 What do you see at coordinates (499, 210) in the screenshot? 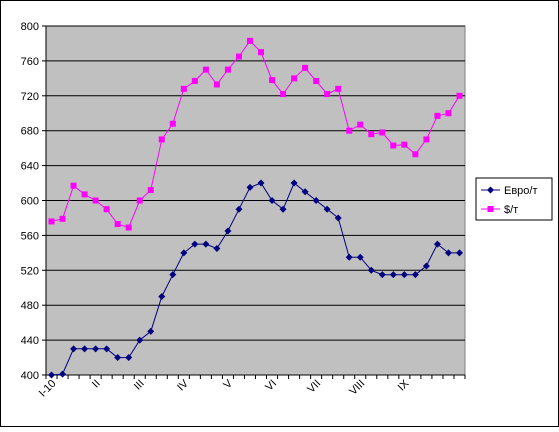
I see `legend-item: $/т` at bounding box center [499, 210].